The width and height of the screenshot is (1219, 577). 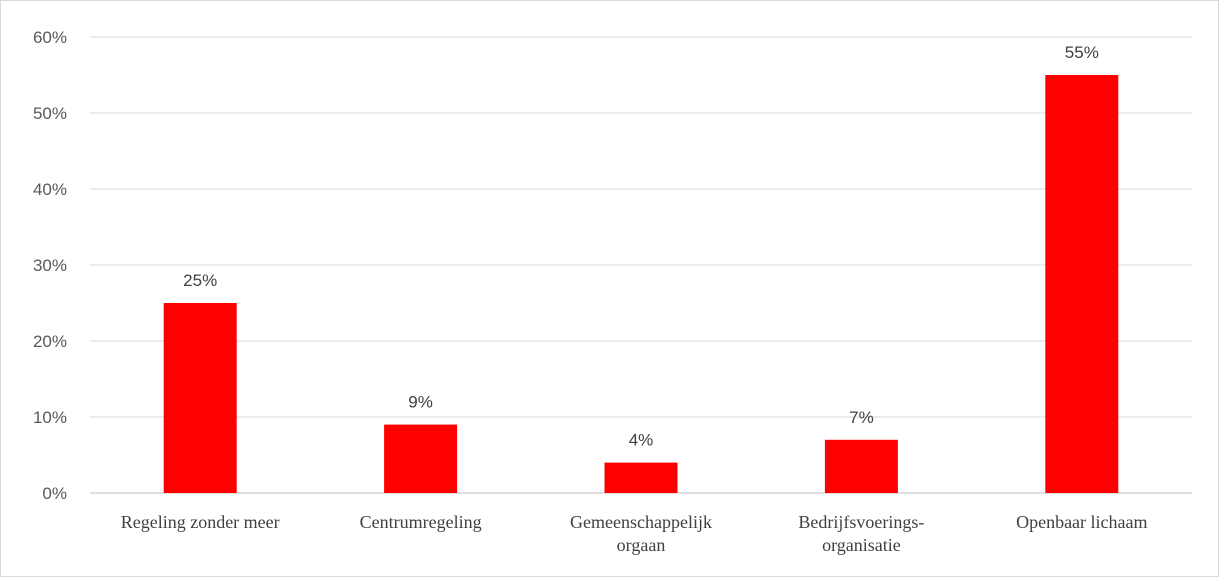 I want to click on y-tick-label: 60%, so click(x=50, y=37).